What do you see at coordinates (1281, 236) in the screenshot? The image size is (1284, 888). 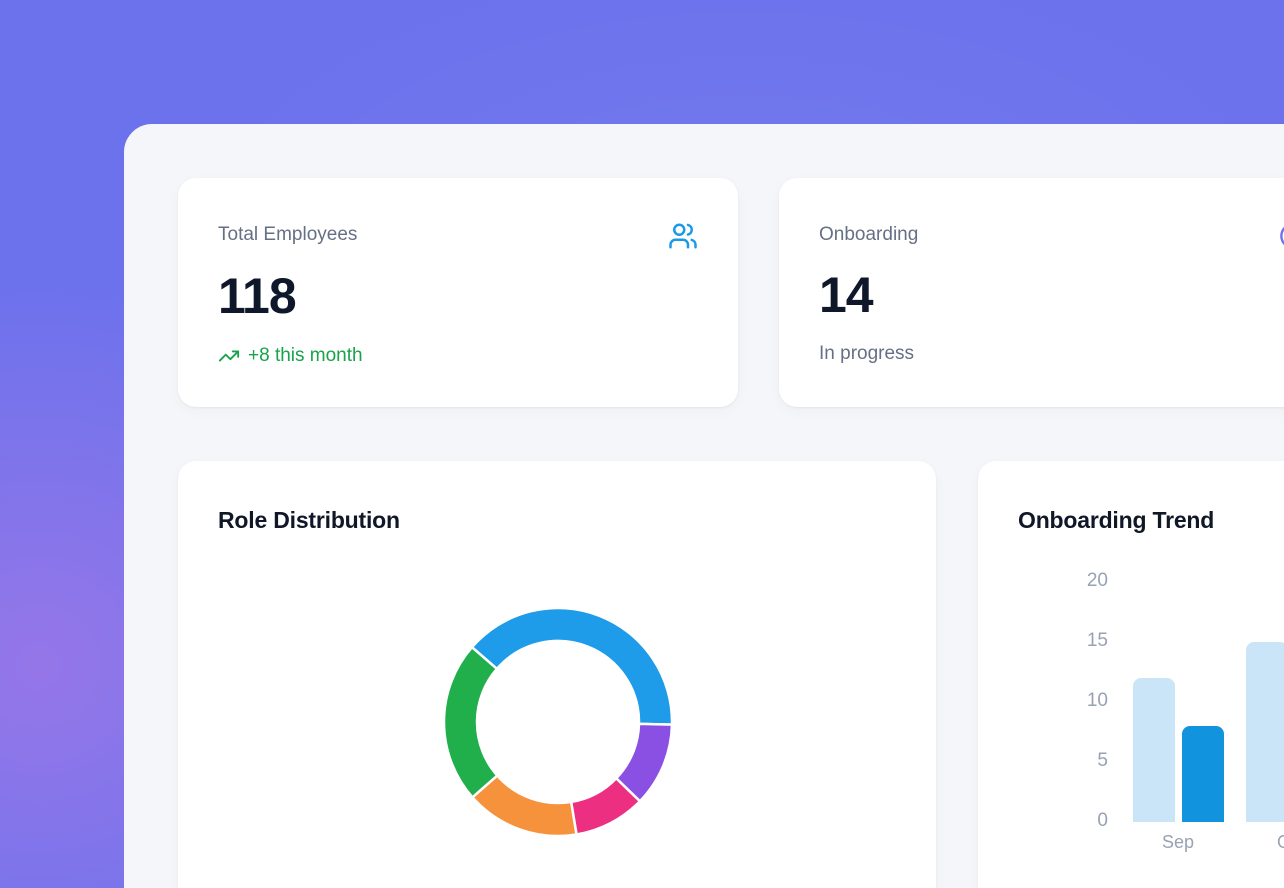 I see `clock-icon` at bounding box center [1281, 236].